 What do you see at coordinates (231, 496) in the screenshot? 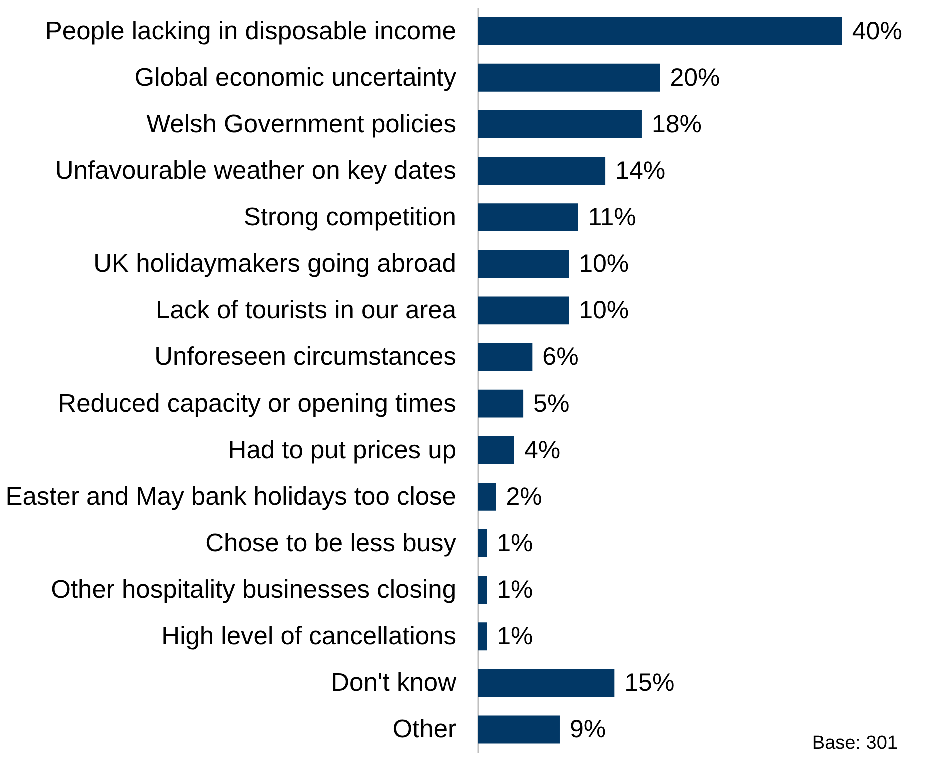
I see `y-tick-label: Easter and May bank holidays too close` at bounding box center [231, 496].